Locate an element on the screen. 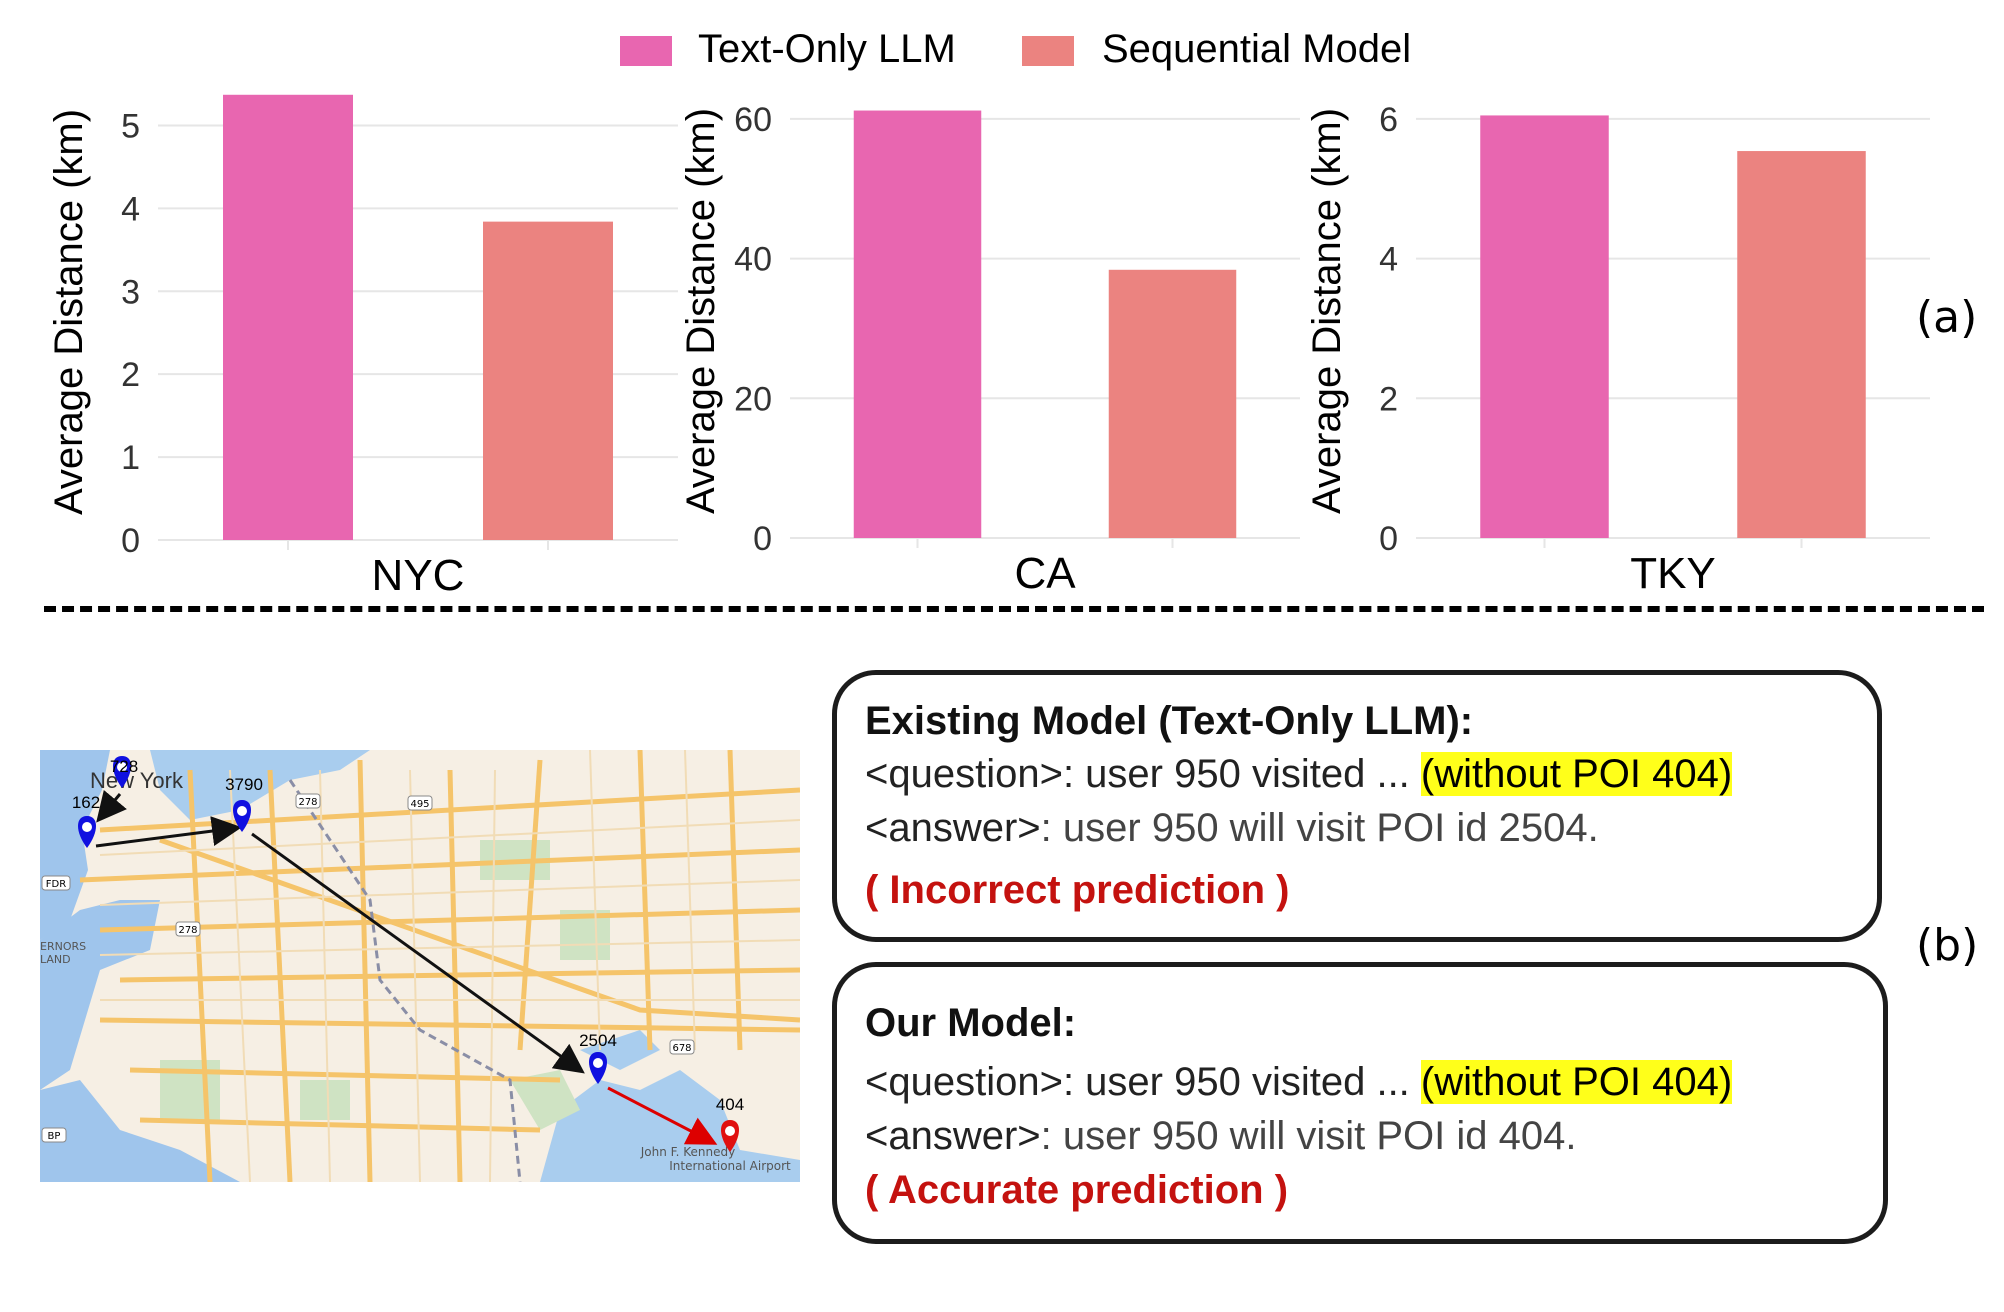 The width and height of the screenshot is (2004, 1312). map-water-upper is located at coordinates (260, 785).